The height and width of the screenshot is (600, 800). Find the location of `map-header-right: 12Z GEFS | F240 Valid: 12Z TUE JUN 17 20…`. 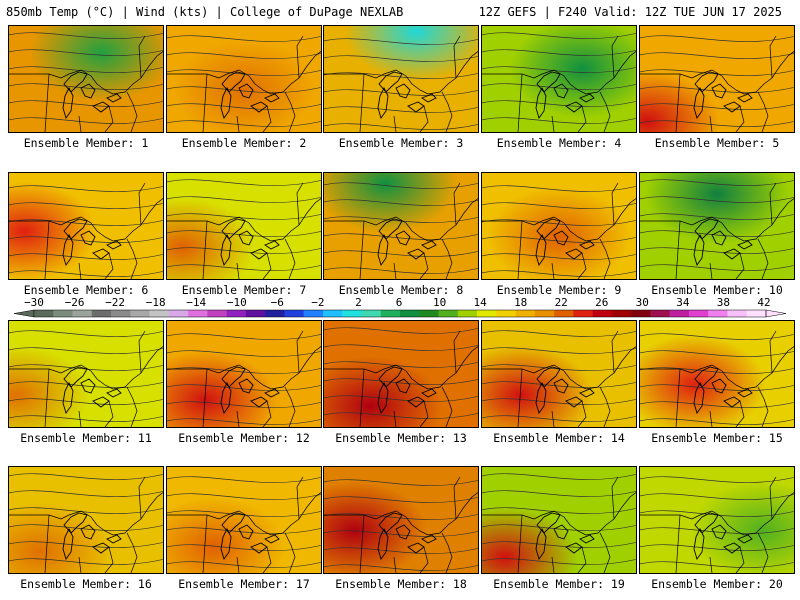

map-header-right: 12Z GEFS | F240 Valid: 12Z TUE JUN 17 20… is located at coordinates (630, 12).